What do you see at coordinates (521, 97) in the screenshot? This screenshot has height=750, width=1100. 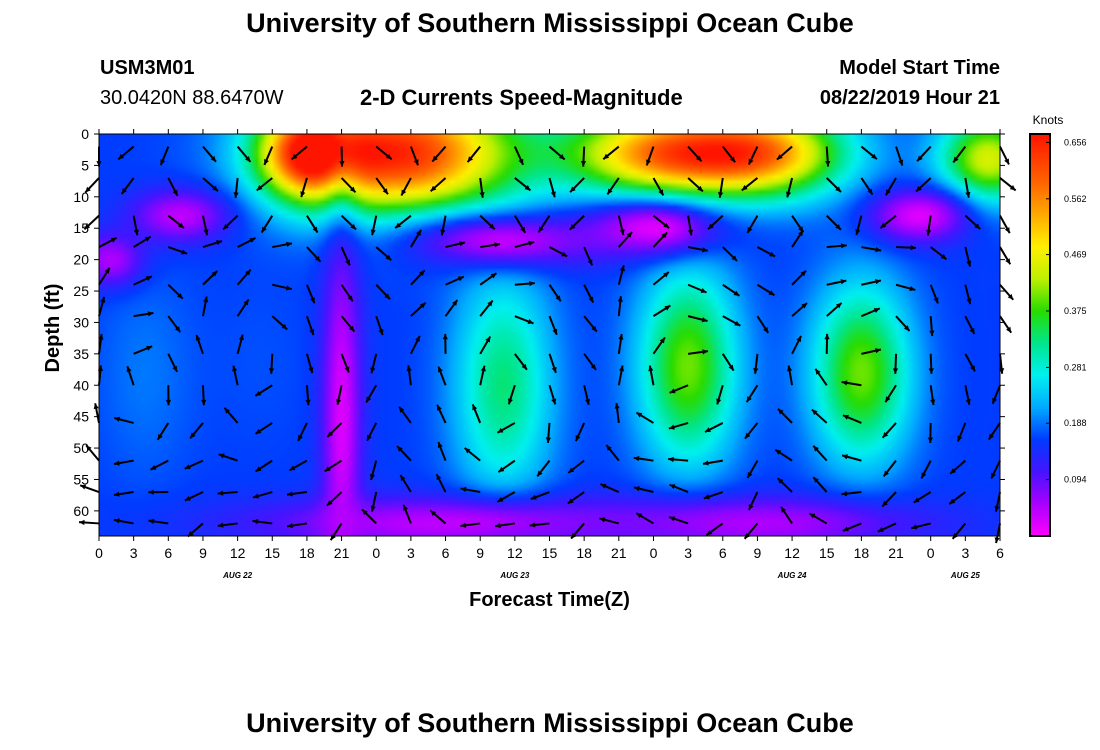 I see `plot-title: 2-D Currents Speed-Magnitude` at bounding box center [521, 97].